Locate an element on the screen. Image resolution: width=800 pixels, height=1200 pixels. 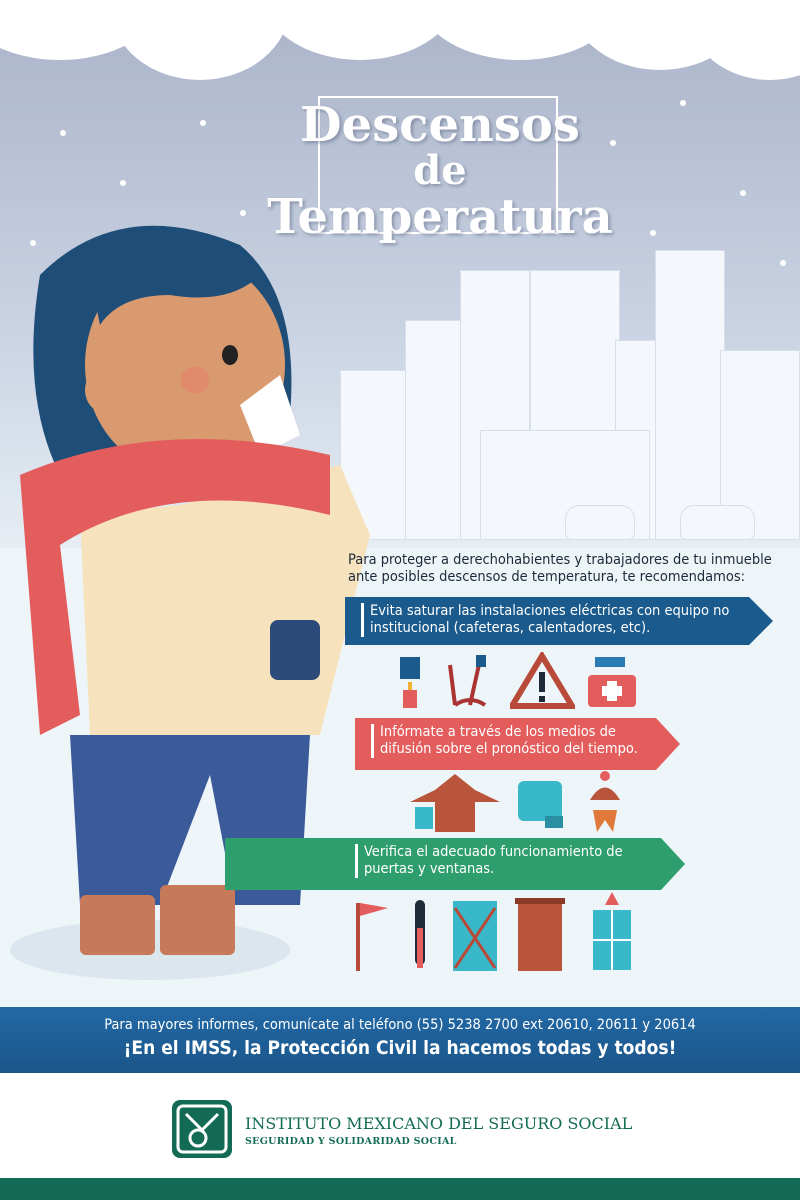
title-frame is located at coordinates (438, 165).